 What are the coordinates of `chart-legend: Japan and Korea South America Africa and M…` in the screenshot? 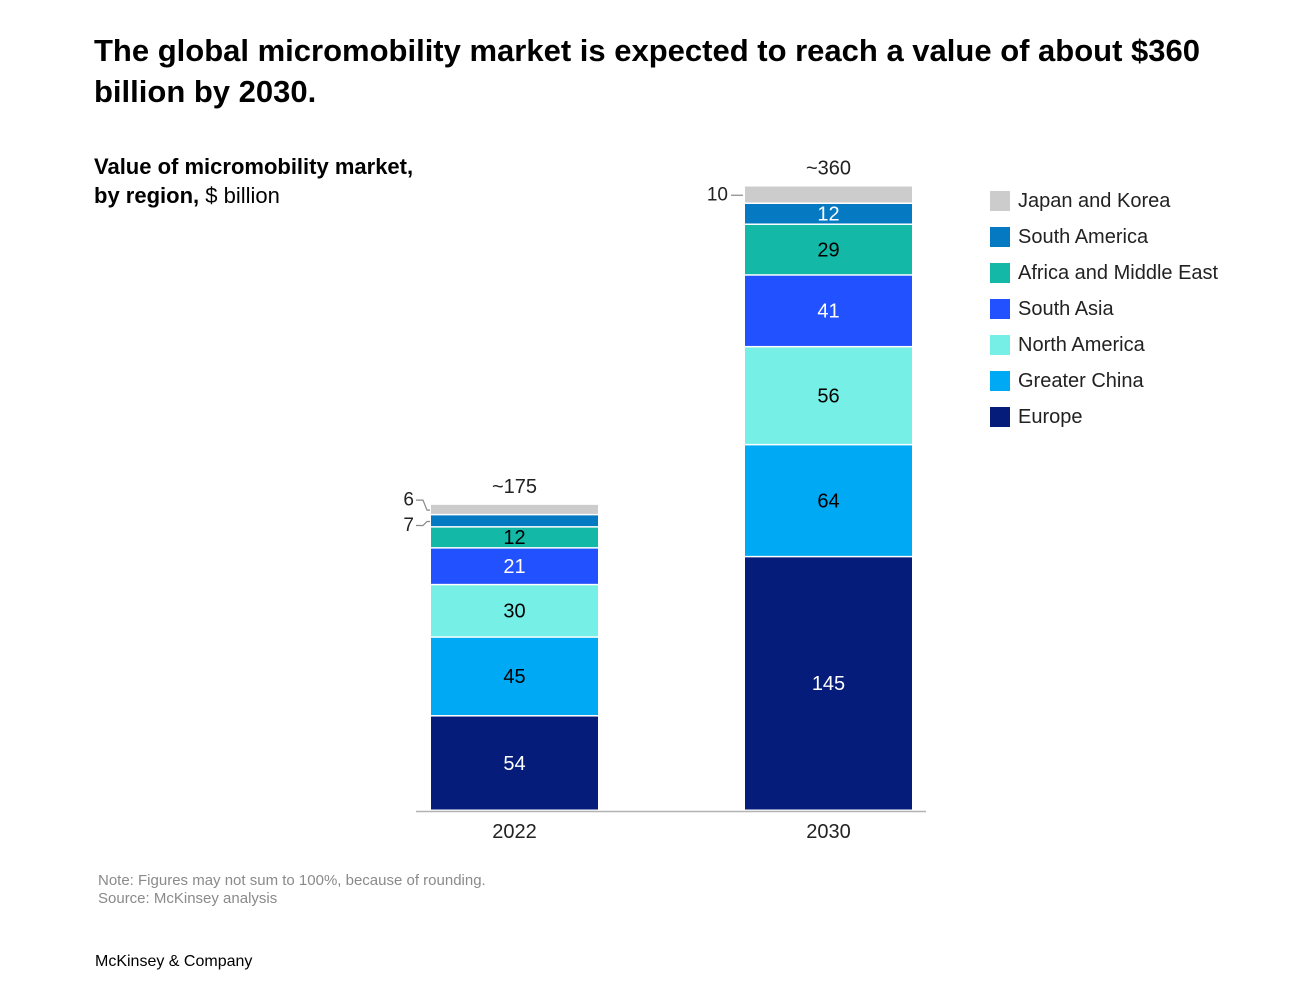 It's located at (1104, 309).